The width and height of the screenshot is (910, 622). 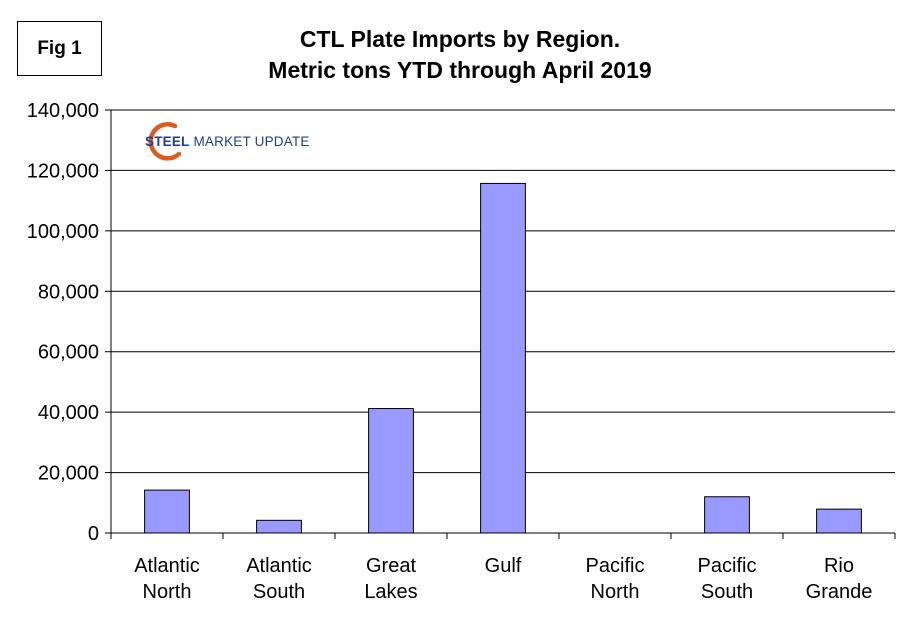 What do you see at coordinates (93, 534) in the screenshot?
I see `y-tick-label: 0` at bounding box center [93, 534].